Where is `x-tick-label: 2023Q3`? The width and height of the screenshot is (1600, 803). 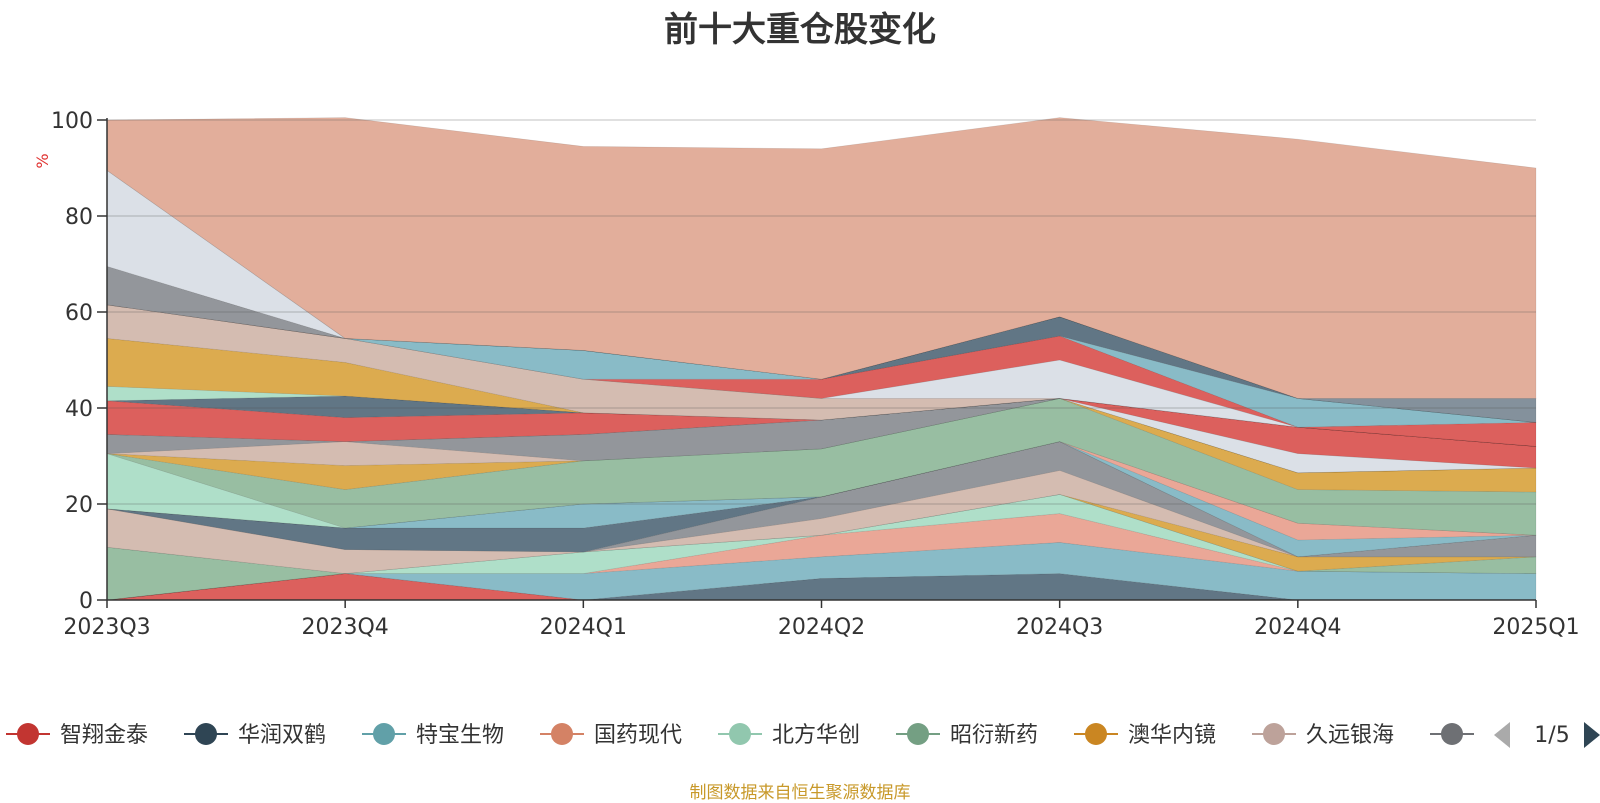
x-tick-label: 2023Q3 is located at coordinates (106, 627).